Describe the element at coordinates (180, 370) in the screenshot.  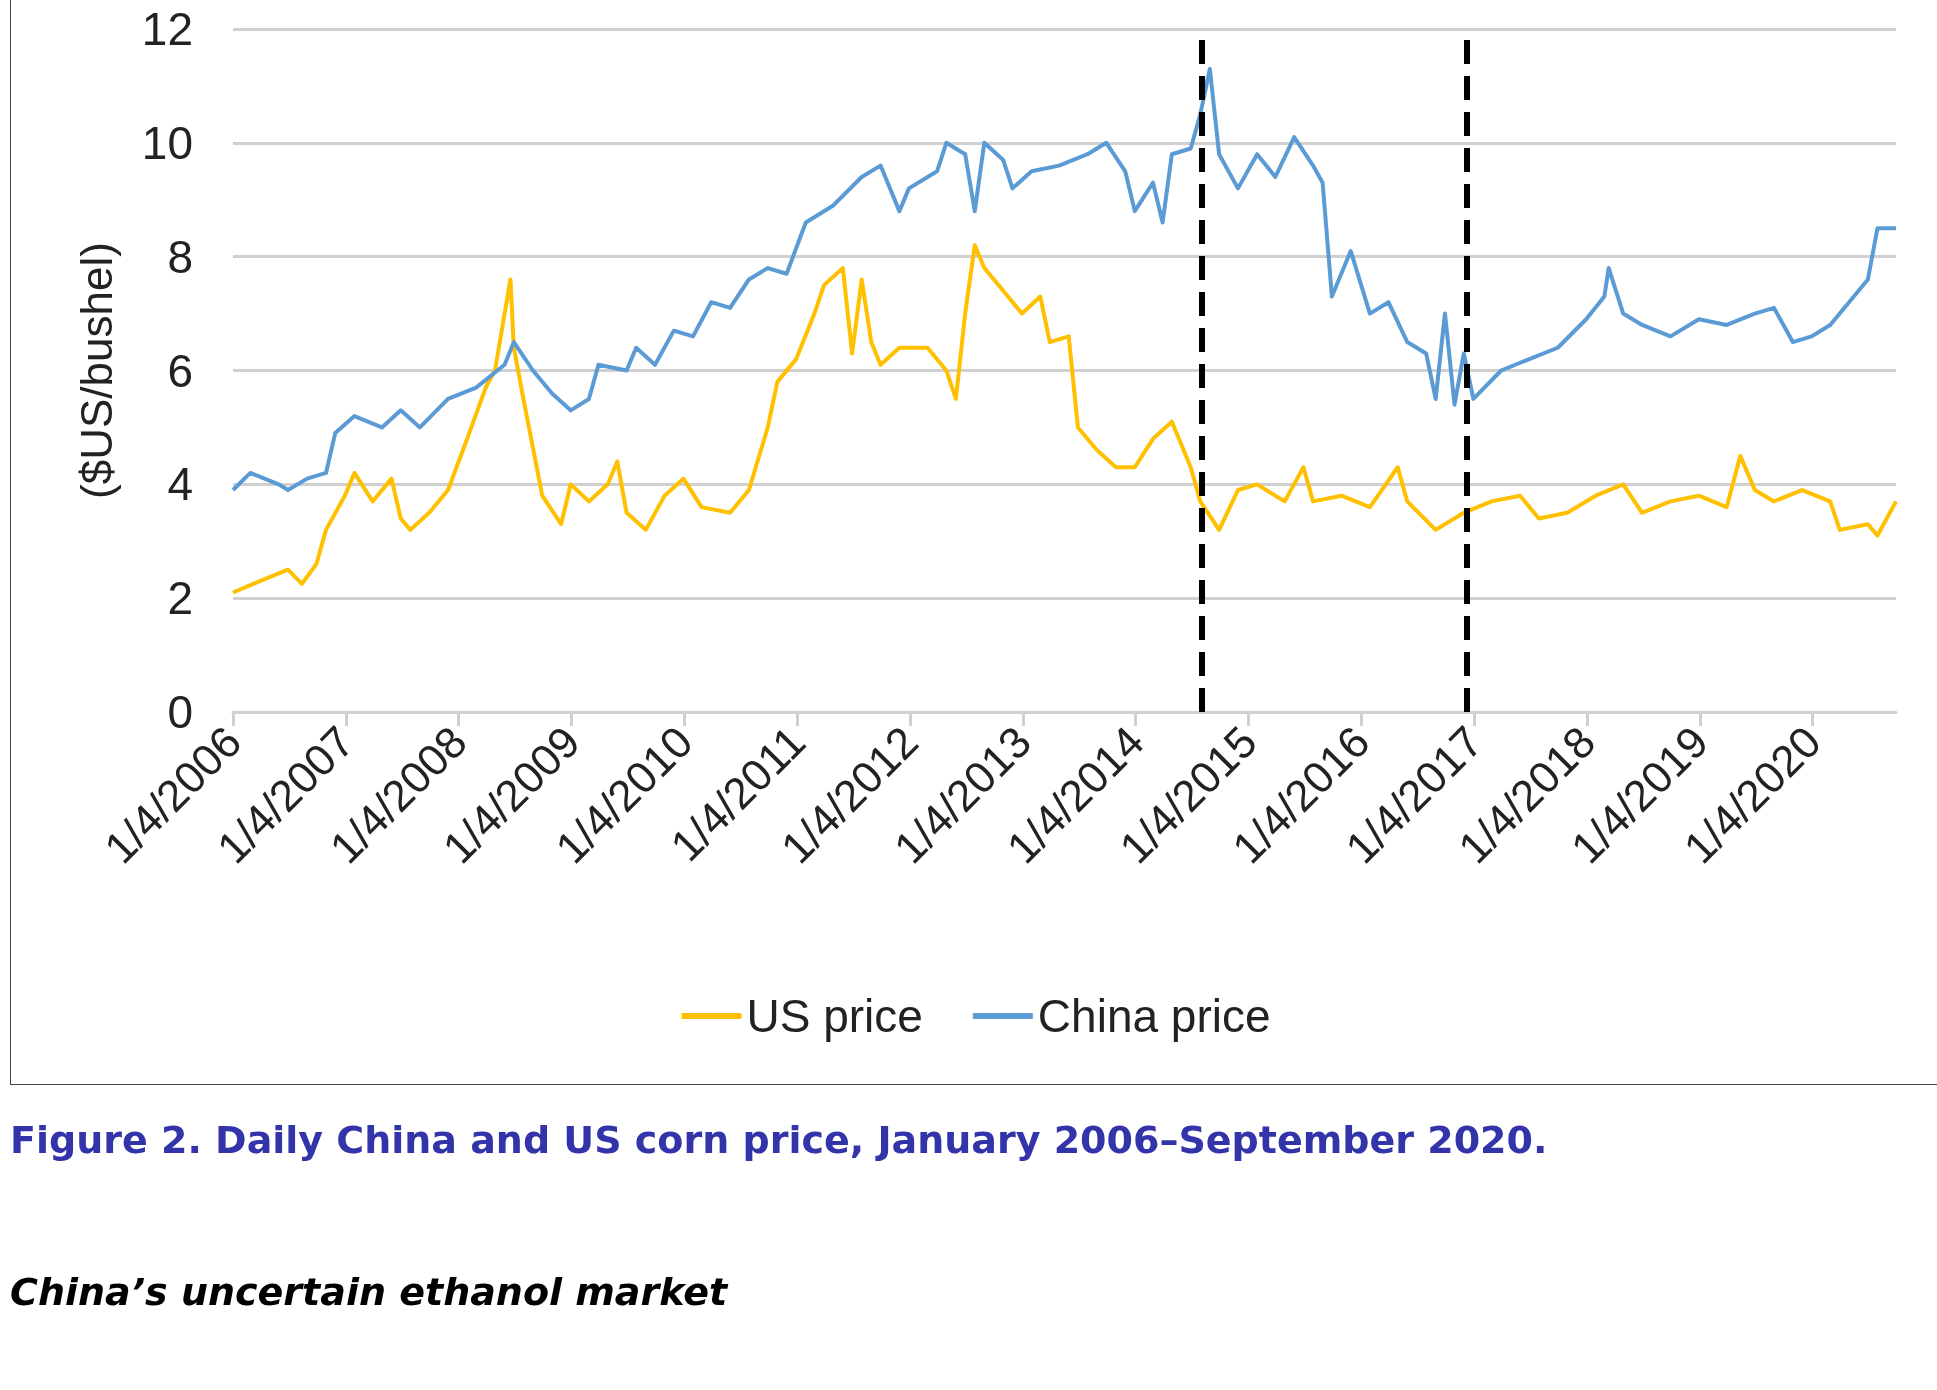
I see `y-tick-label: 6` at that location.